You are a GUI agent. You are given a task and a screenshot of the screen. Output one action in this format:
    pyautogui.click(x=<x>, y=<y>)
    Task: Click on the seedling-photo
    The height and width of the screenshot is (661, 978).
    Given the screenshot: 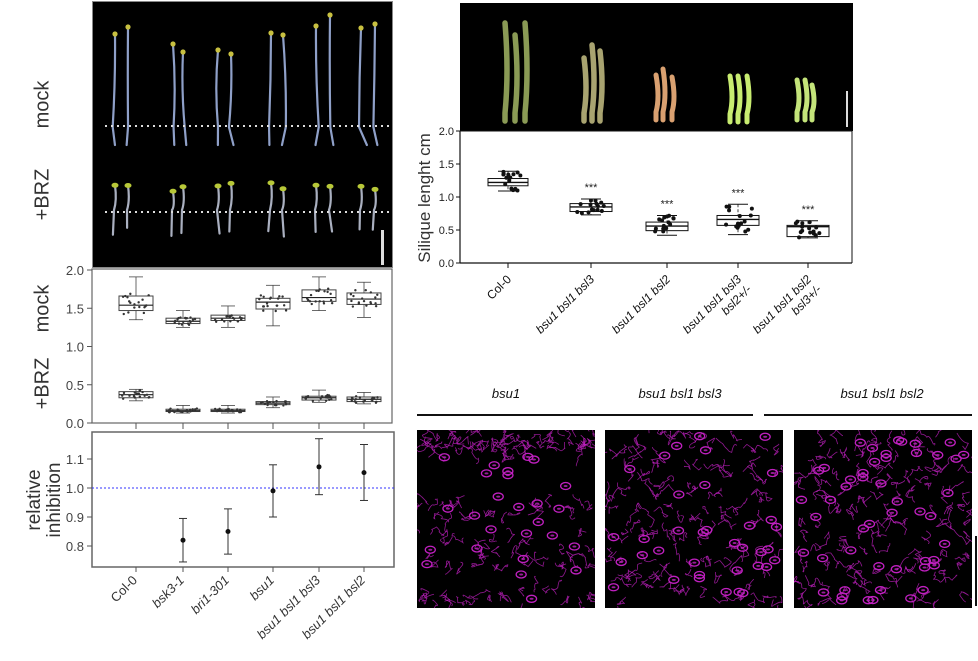 What is the action you would take?
    pyautogui.click(x=242, y=134)
    